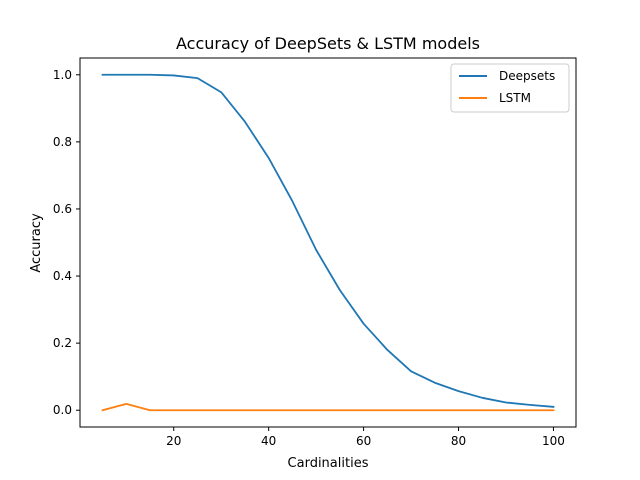 The image size is (640, 480). Describe the element at coordinates (510, 88) in the screenshot. I see `legend: Deepsets LSTM` at that location.